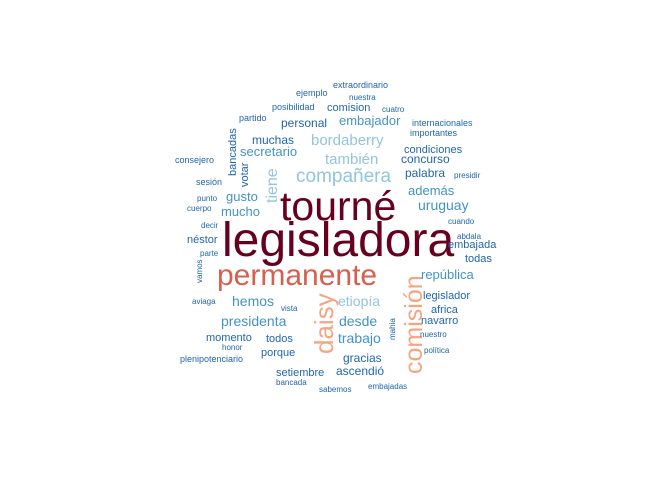 The image size is (672, 480). What do you see at coordinates (278, 353) in the screenshot?
I see `word-porque: porque` at bounding box center [278, 353].